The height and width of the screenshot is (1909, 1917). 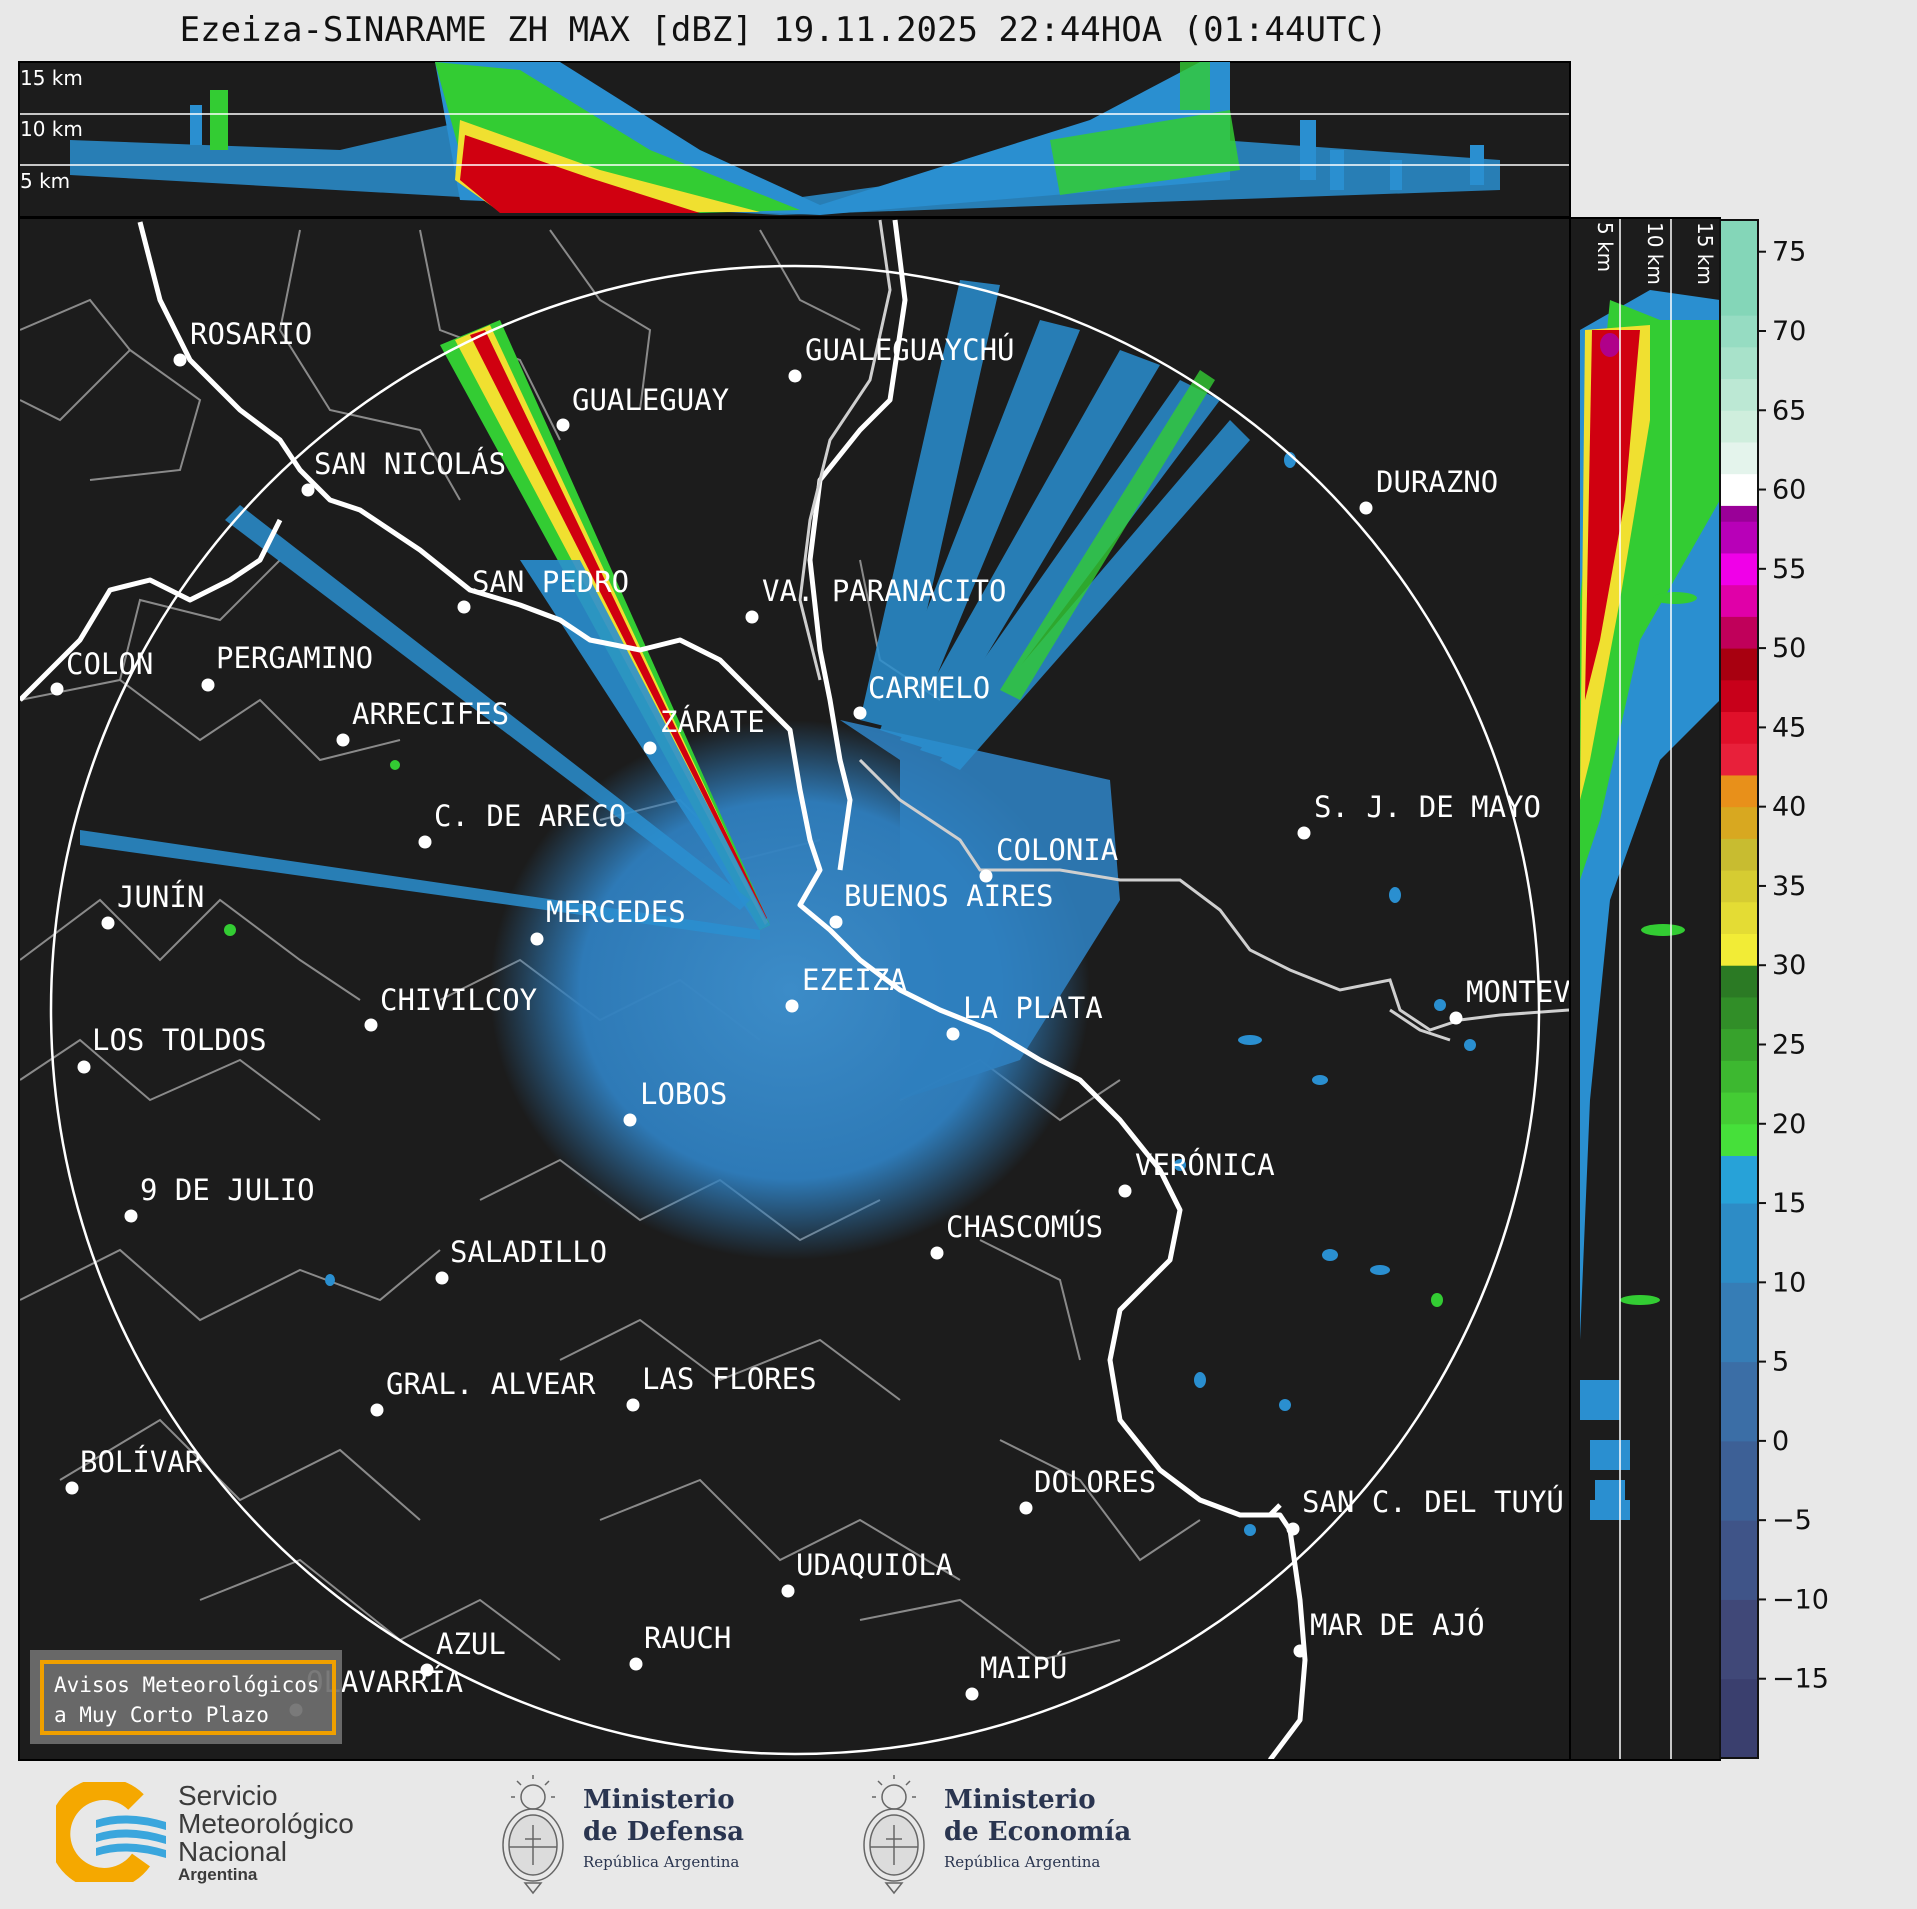 What do you see at coordinates (867, 1573) in the screenshot?
I see `city-marker: UDAQUIOLA` at bounding box center [867, 1573].